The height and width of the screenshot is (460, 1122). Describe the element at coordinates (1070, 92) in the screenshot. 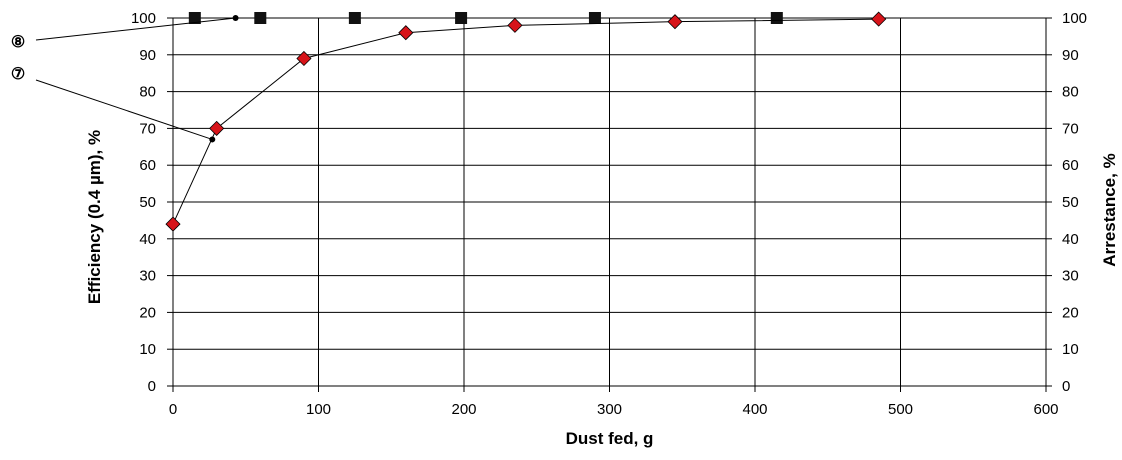

I see `y2-tick-label: 80` at that location.